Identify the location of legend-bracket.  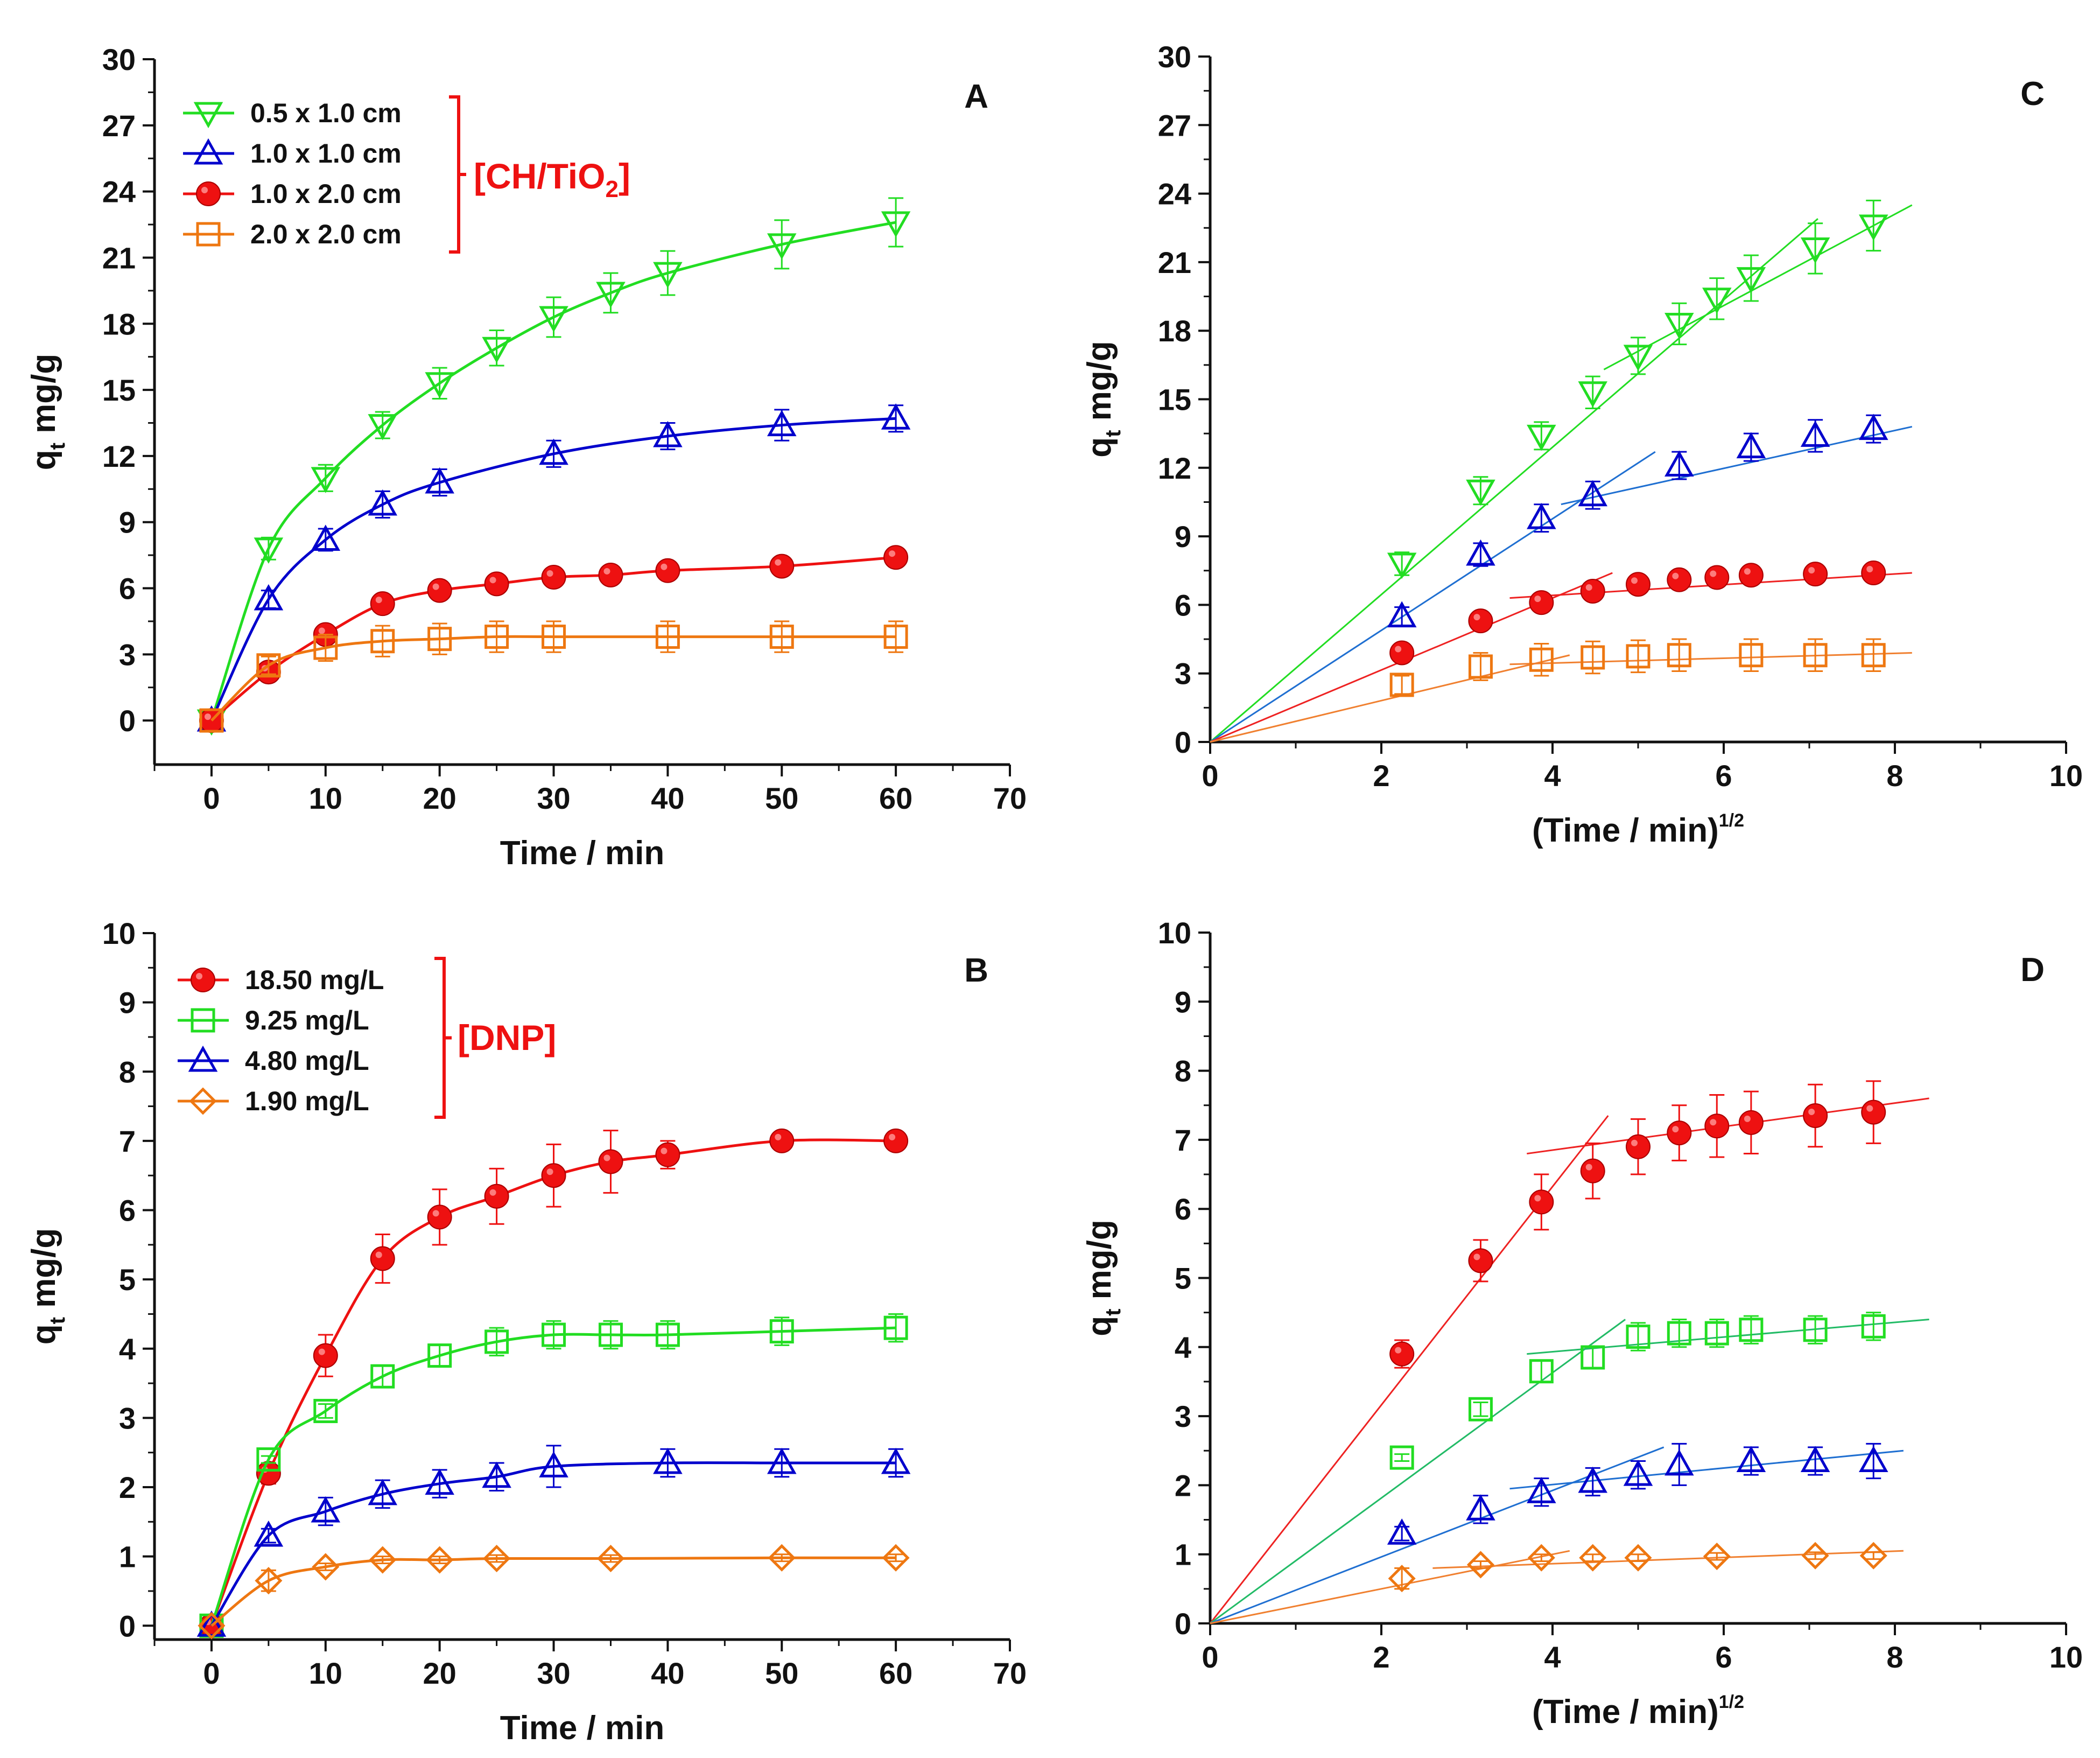
(440, 1038).